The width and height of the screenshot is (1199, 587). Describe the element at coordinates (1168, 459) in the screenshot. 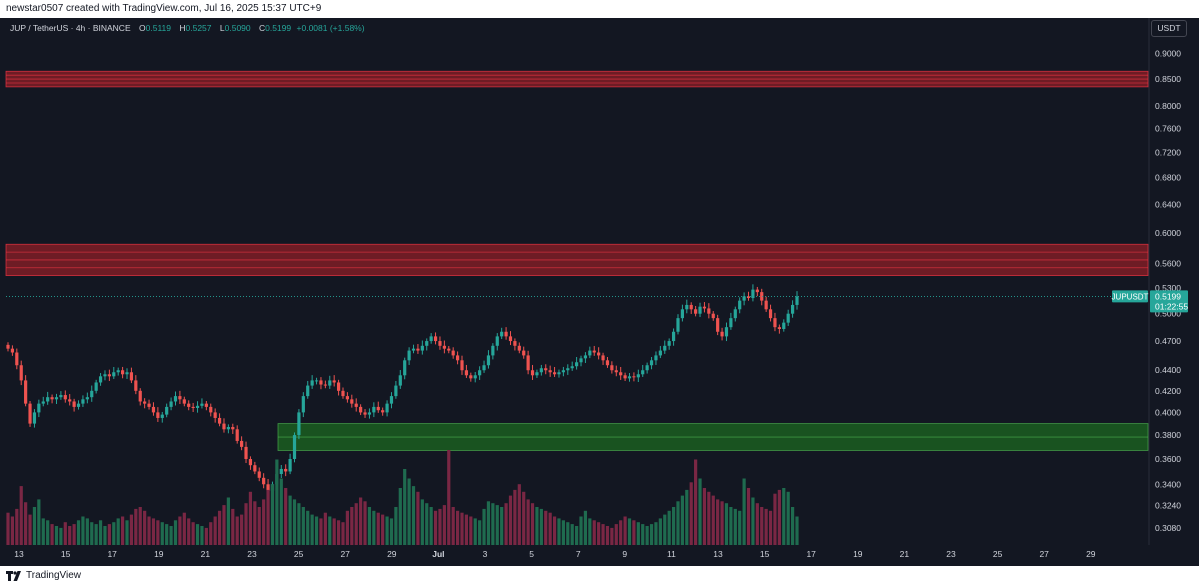

I see `price-tick-label: 0.3600` at that location.